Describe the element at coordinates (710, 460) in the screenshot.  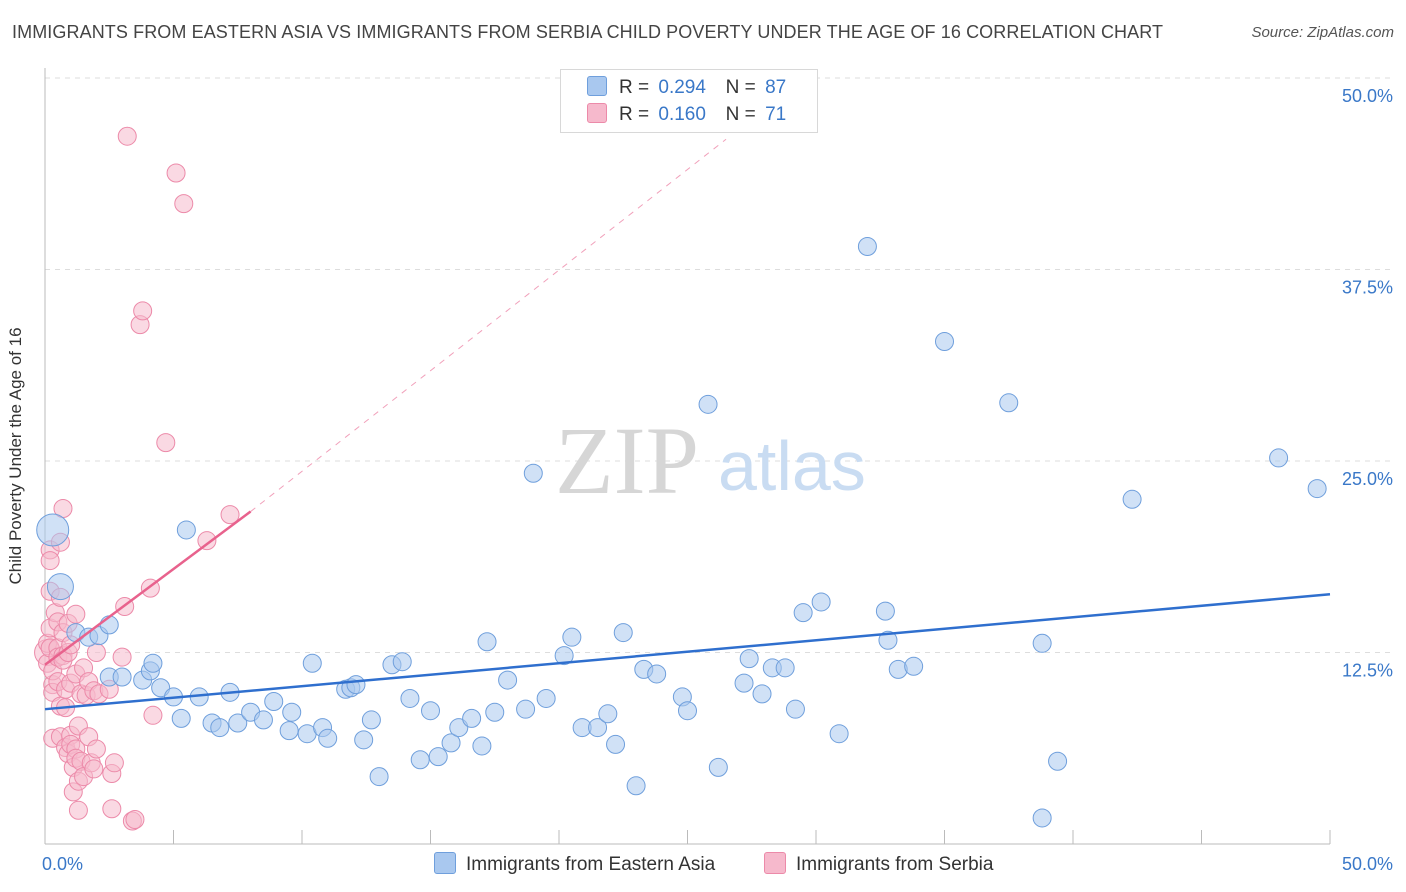
I see `watermark: ZIP atlas` at that location.